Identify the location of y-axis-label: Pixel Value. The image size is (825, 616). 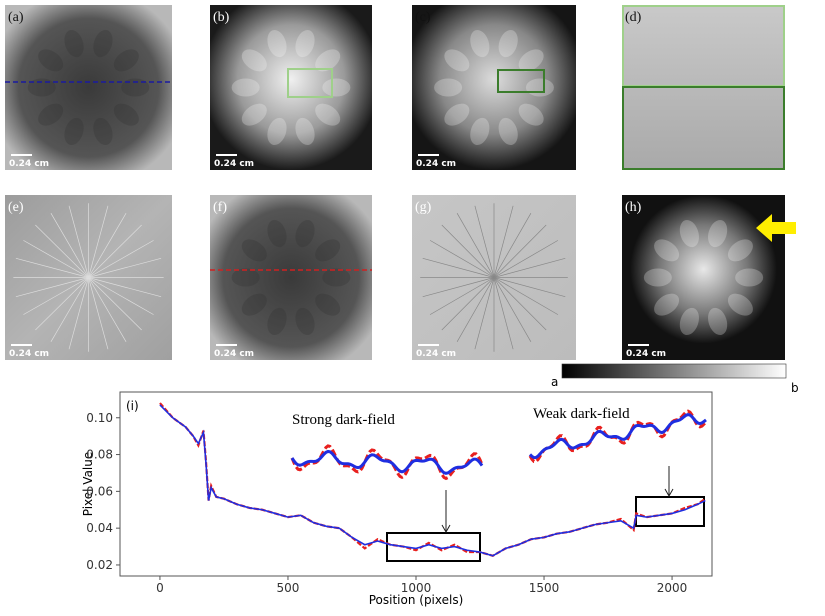
(88, 484).